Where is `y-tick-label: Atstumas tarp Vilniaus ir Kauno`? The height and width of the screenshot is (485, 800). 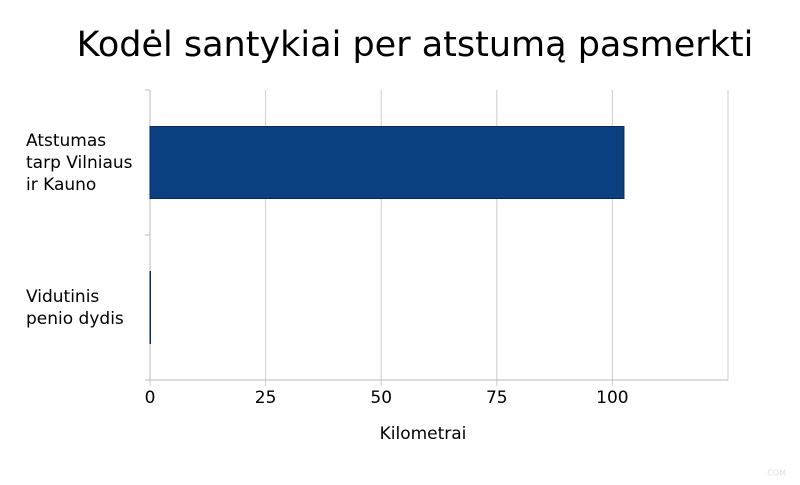
y-tick-label: Atstumas tarp Vilniaus ir Kauno is located at coordinates (79, 162).